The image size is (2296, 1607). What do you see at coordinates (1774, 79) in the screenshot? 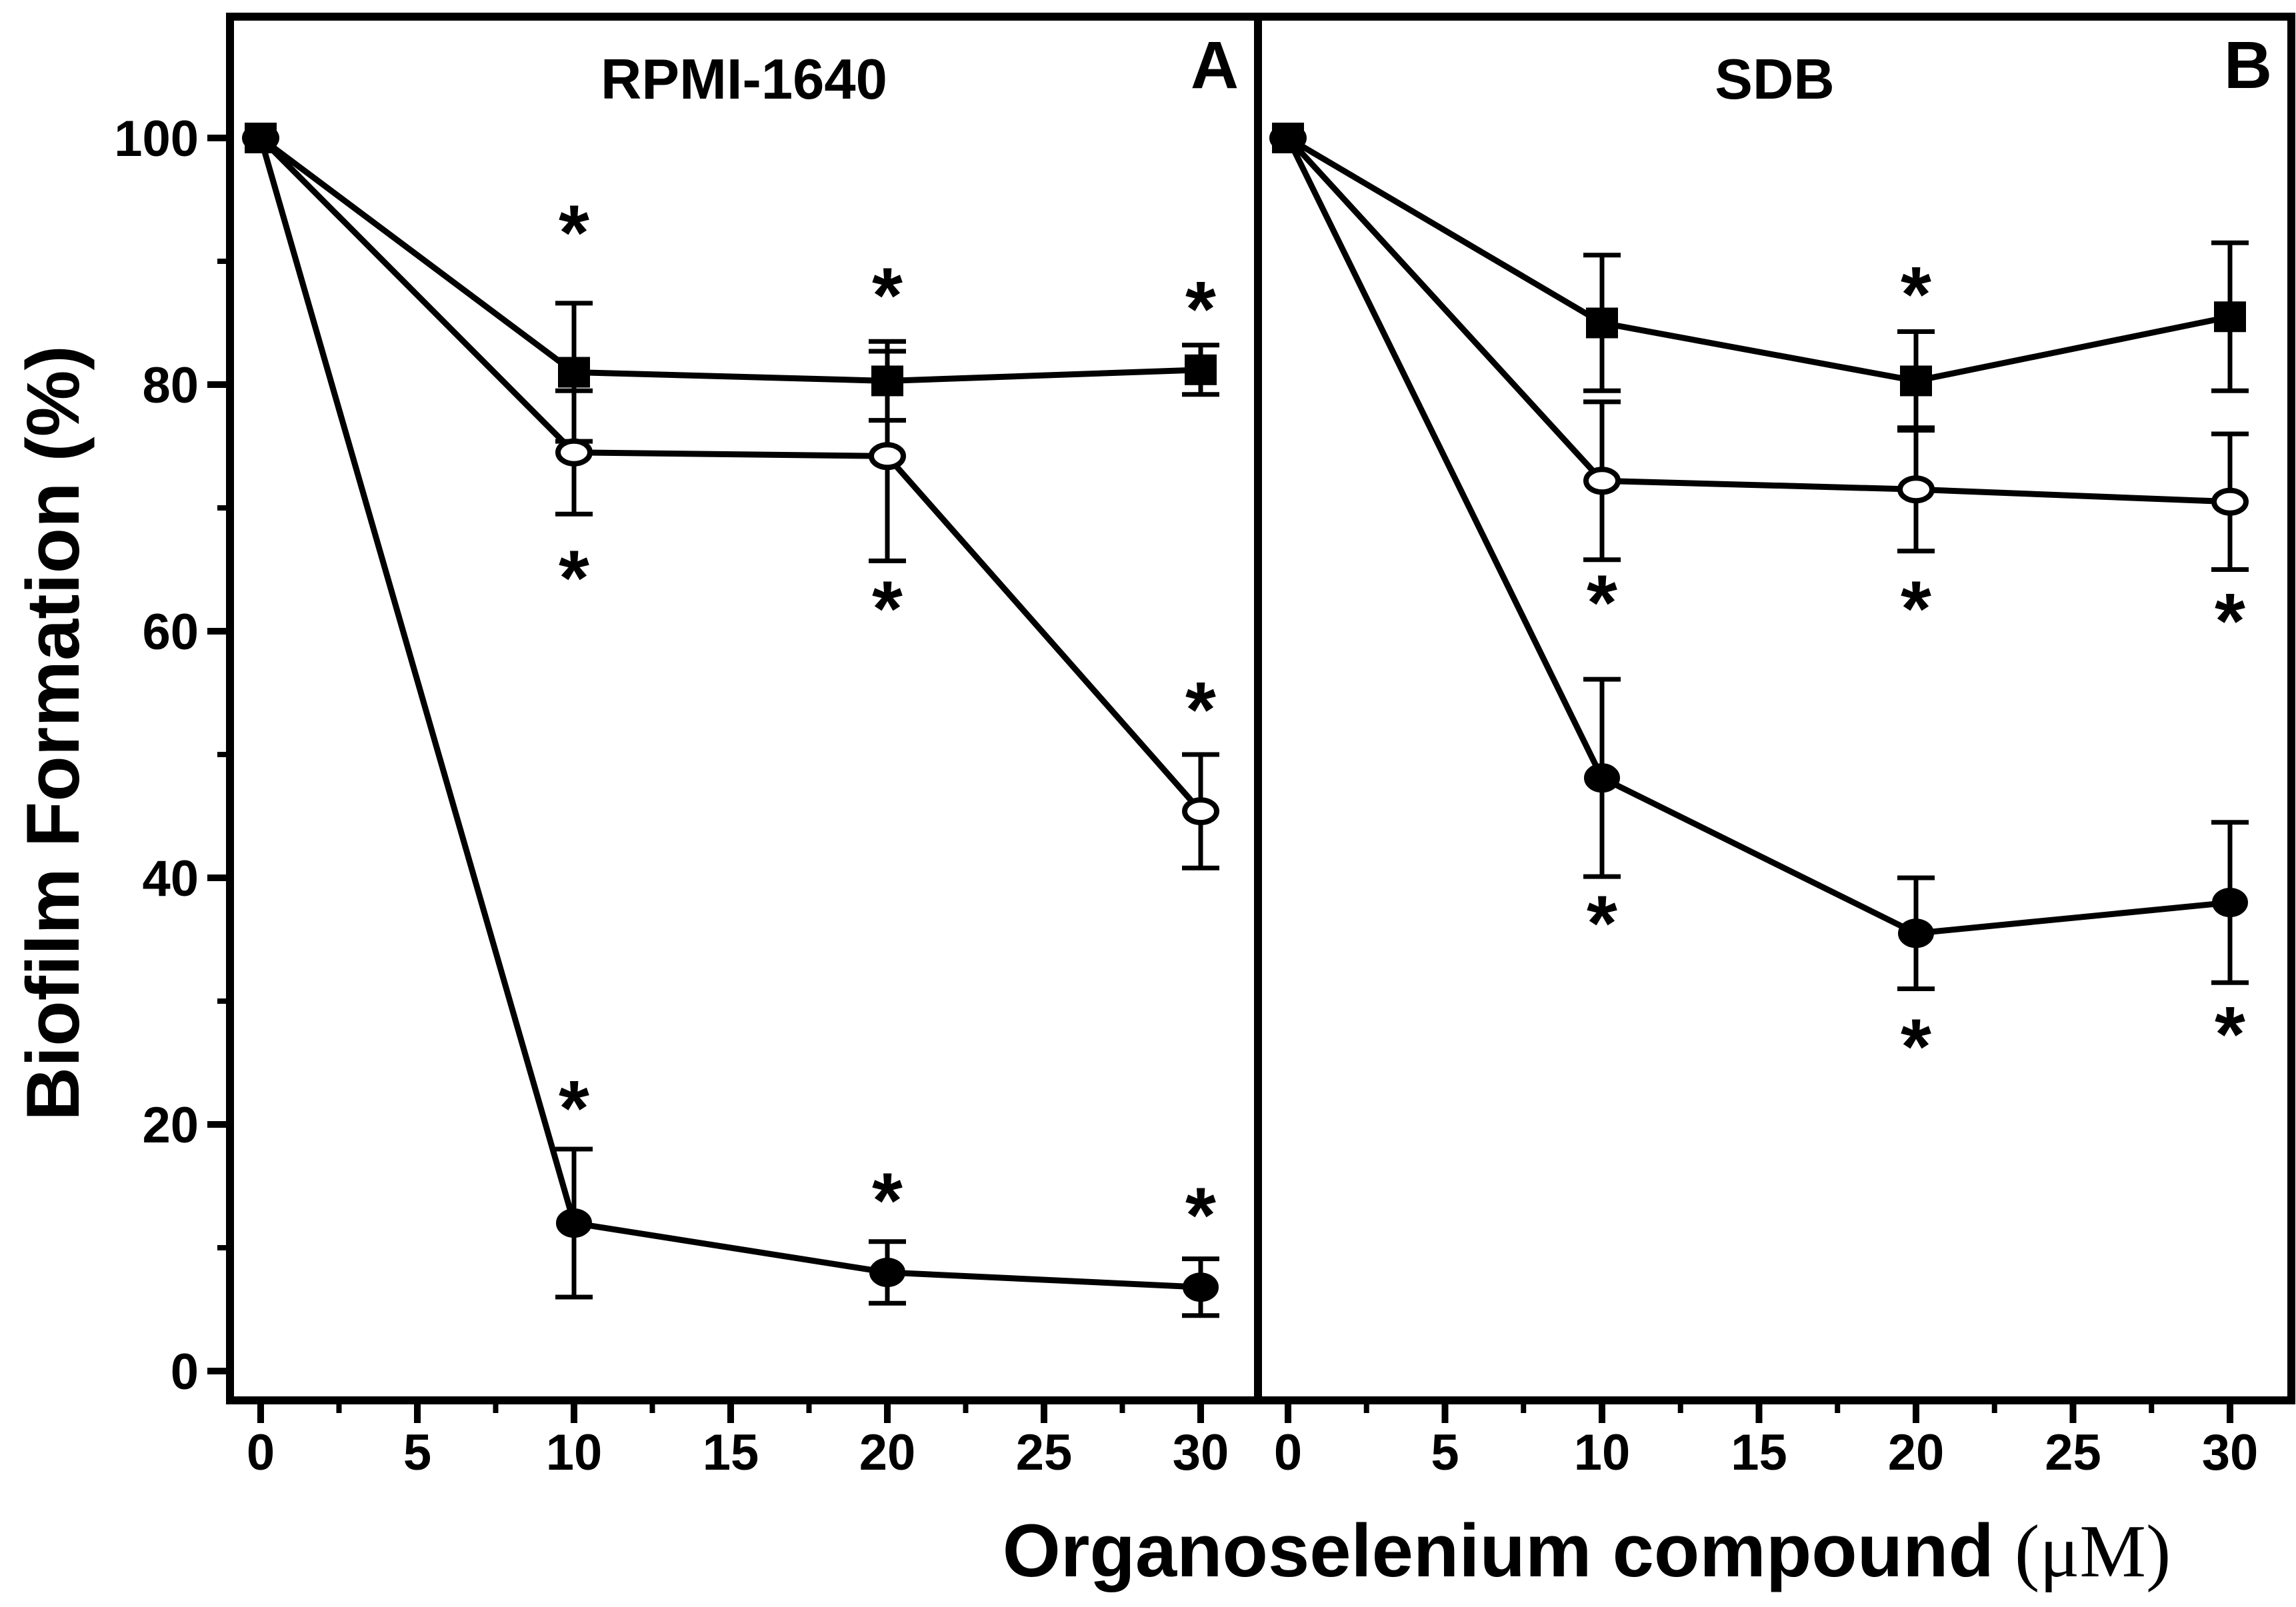
I see `panel-title: SDB` at bounding box center [1774, 79].